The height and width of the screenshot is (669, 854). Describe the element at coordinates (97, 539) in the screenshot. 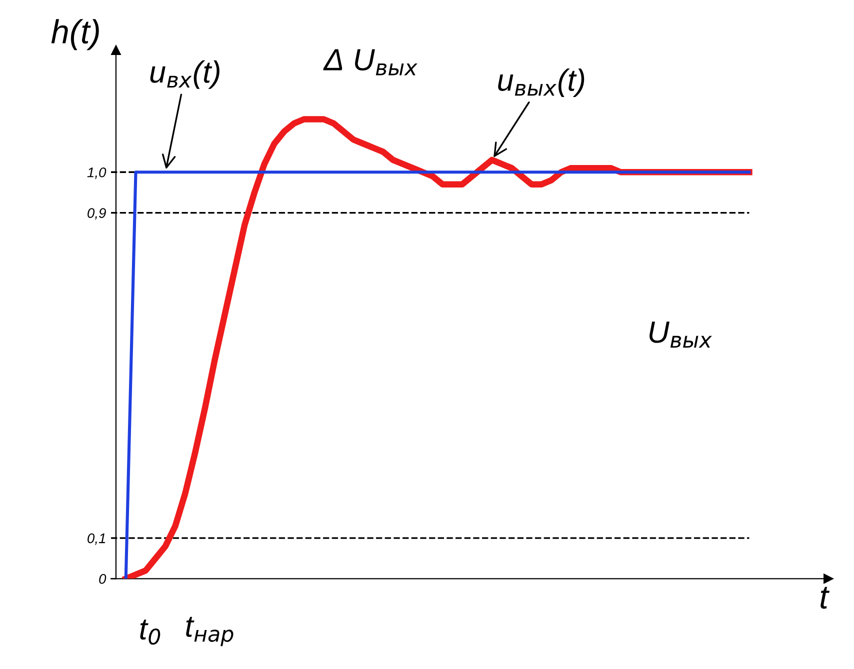

I see `y-tick-label: 0,1` at that location.